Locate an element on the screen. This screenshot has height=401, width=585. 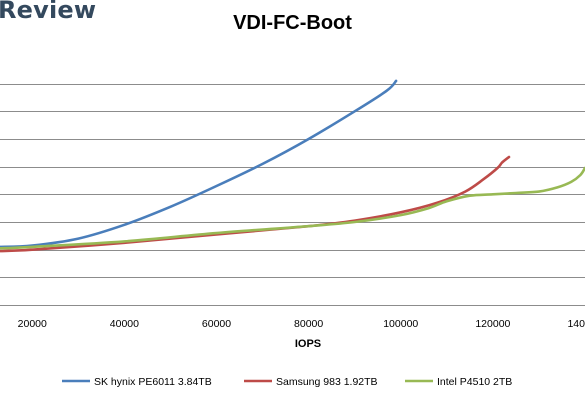
x-tick-label: 60000 is located at coordinates (216, 324).